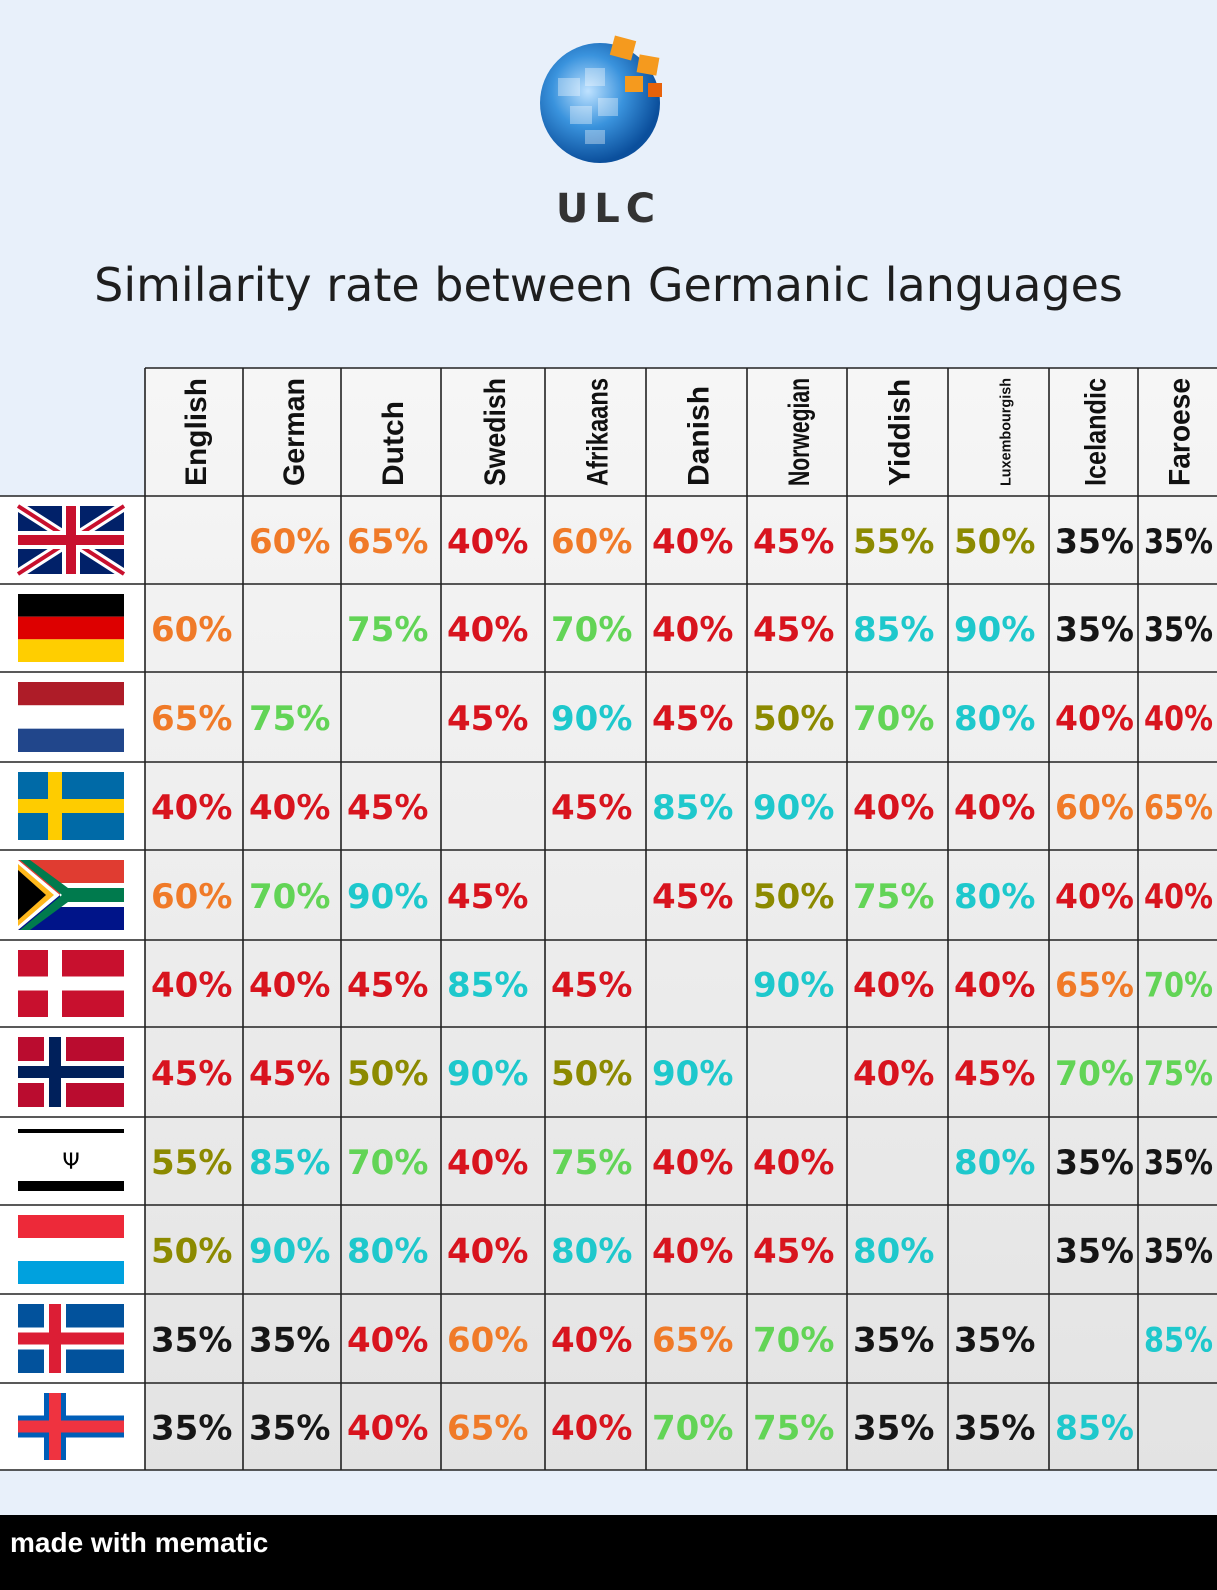 This screenshot has height=1590, width=1217. Describe the element at coordinates (294, 432) in the screenshot. I see `column-header-german: German` at that location.